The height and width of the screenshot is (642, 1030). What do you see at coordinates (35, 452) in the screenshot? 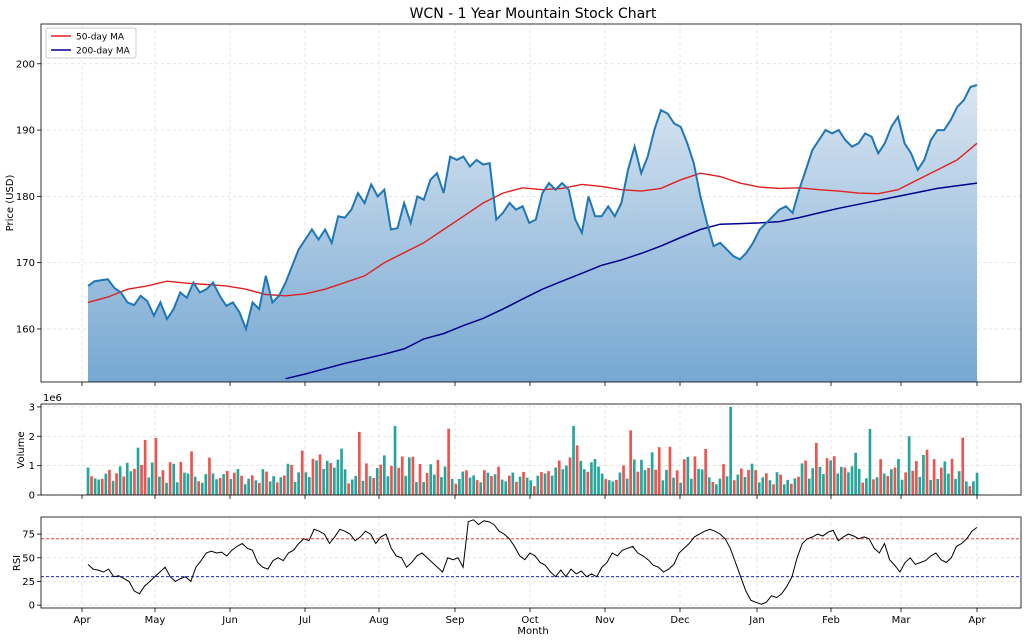
I see `volume-y-ticks: 0 1 2 3` at bounding box center [35, 452].